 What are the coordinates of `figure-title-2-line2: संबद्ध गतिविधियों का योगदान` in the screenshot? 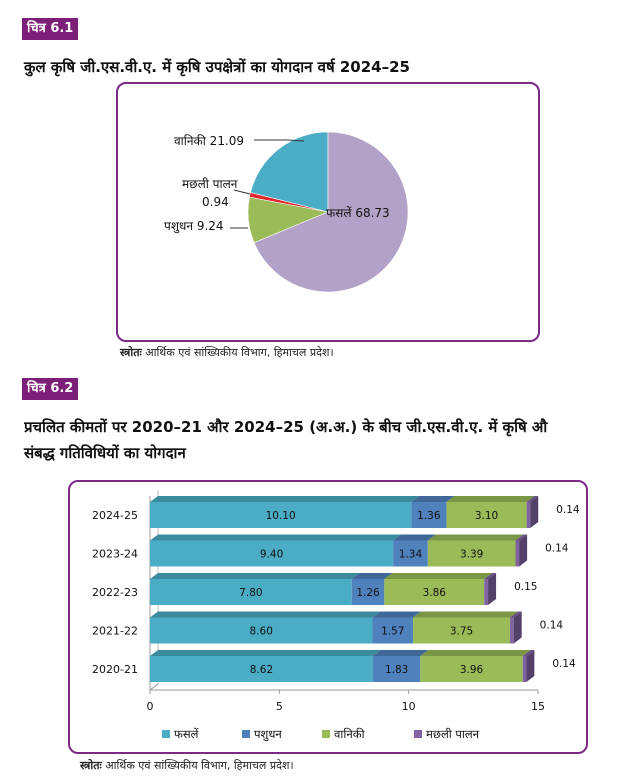 It's located at (105, 453).